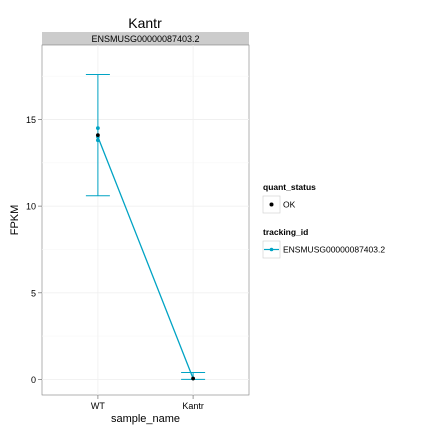  What do you see at coordinates (34, 250) in the screenshot?
I see `y-axis: 0 5 10 15` at bounding box center [34, 250].